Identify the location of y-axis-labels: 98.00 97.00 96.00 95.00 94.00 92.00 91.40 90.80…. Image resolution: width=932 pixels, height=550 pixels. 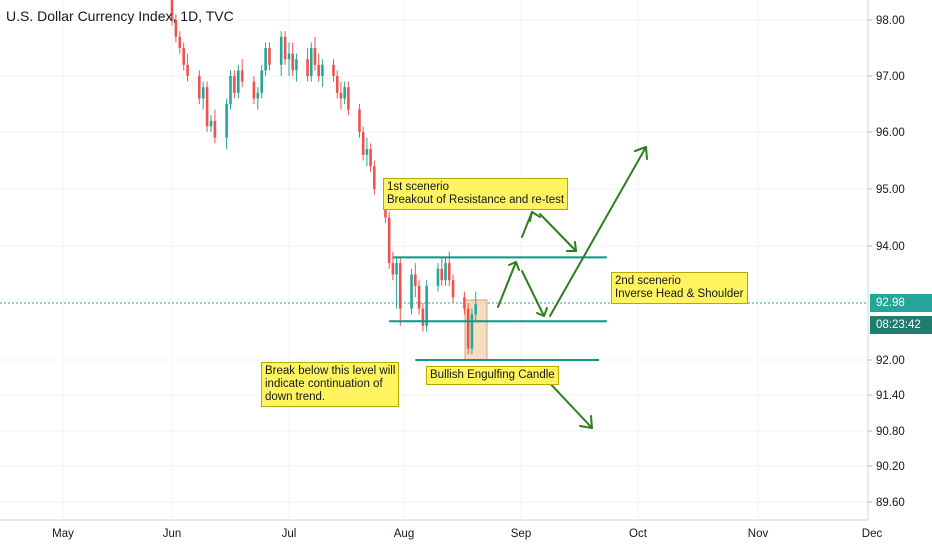
(886, 262).